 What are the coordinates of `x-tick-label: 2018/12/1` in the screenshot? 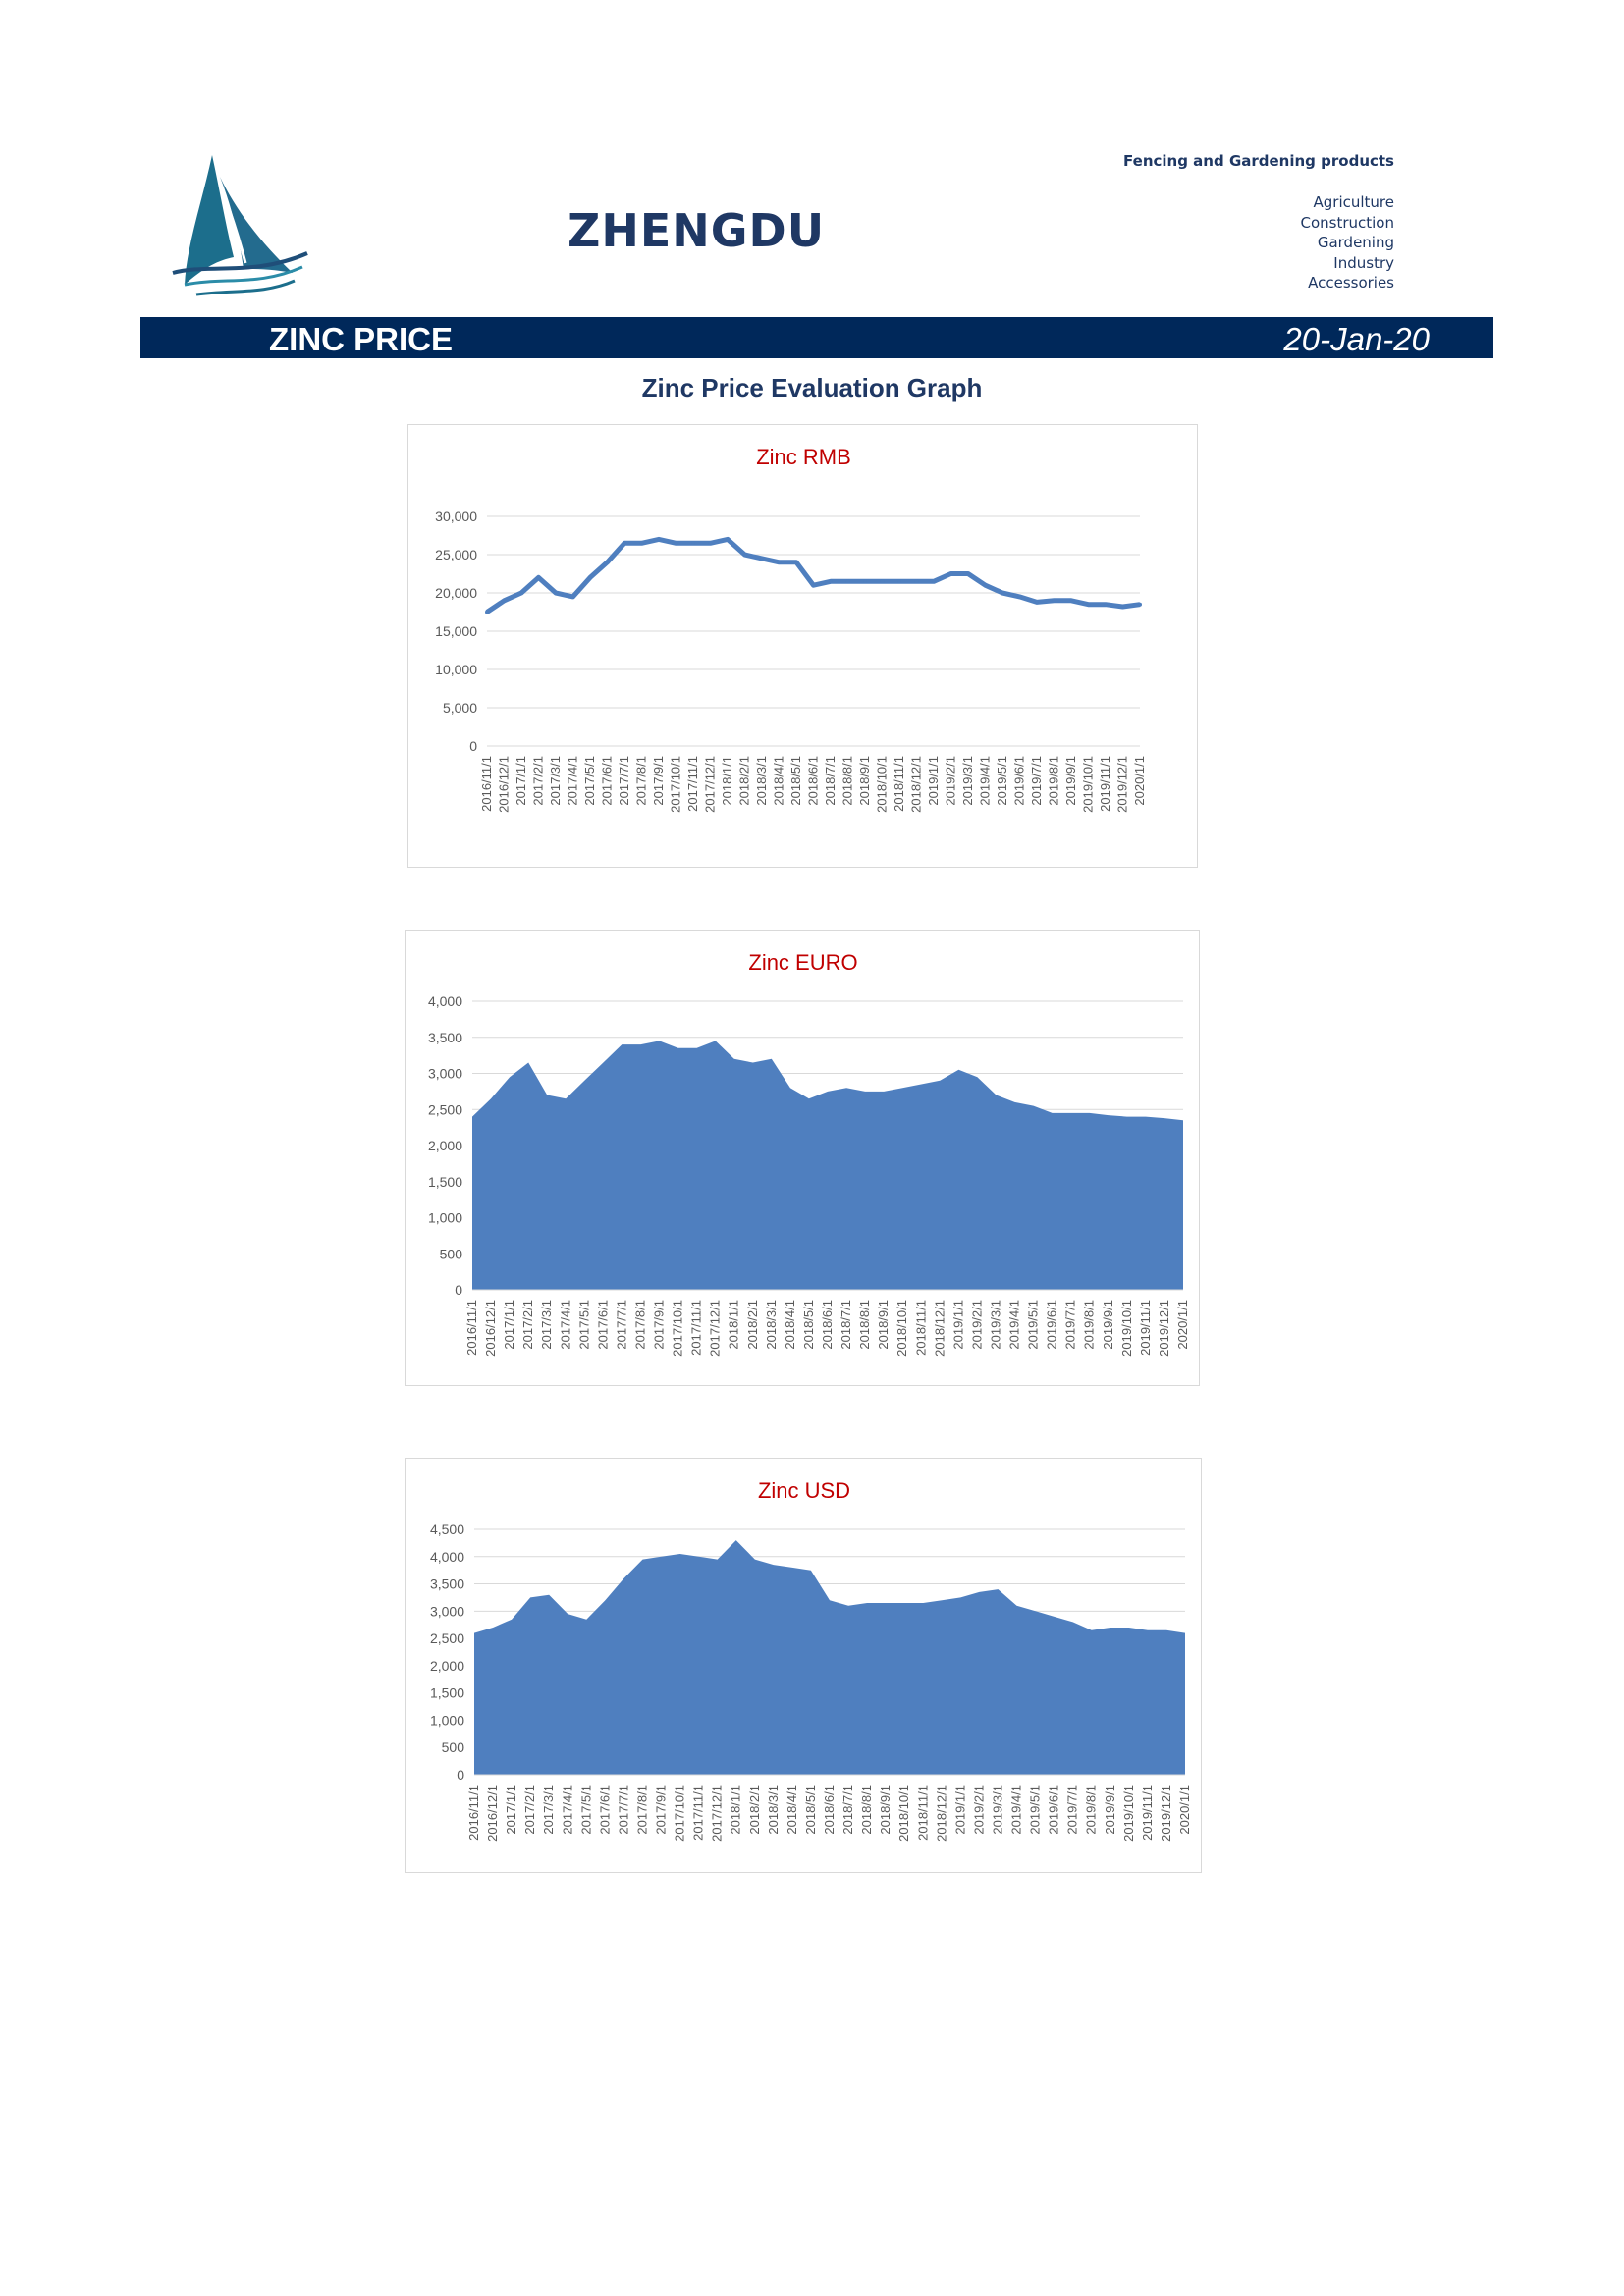 It's located at (916, 784).